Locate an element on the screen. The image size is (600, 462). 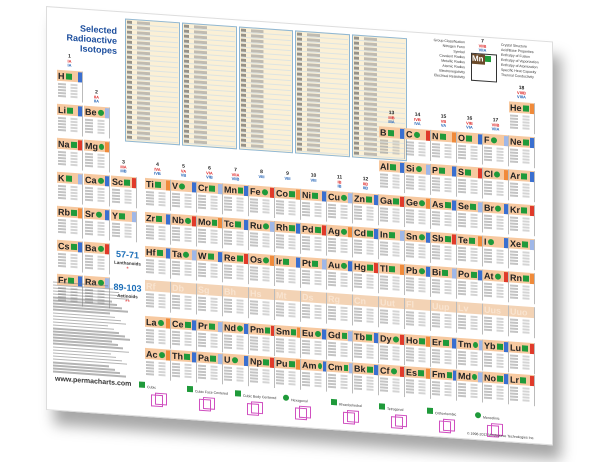
element-cell: Cn is located at coordinates (366, 311).